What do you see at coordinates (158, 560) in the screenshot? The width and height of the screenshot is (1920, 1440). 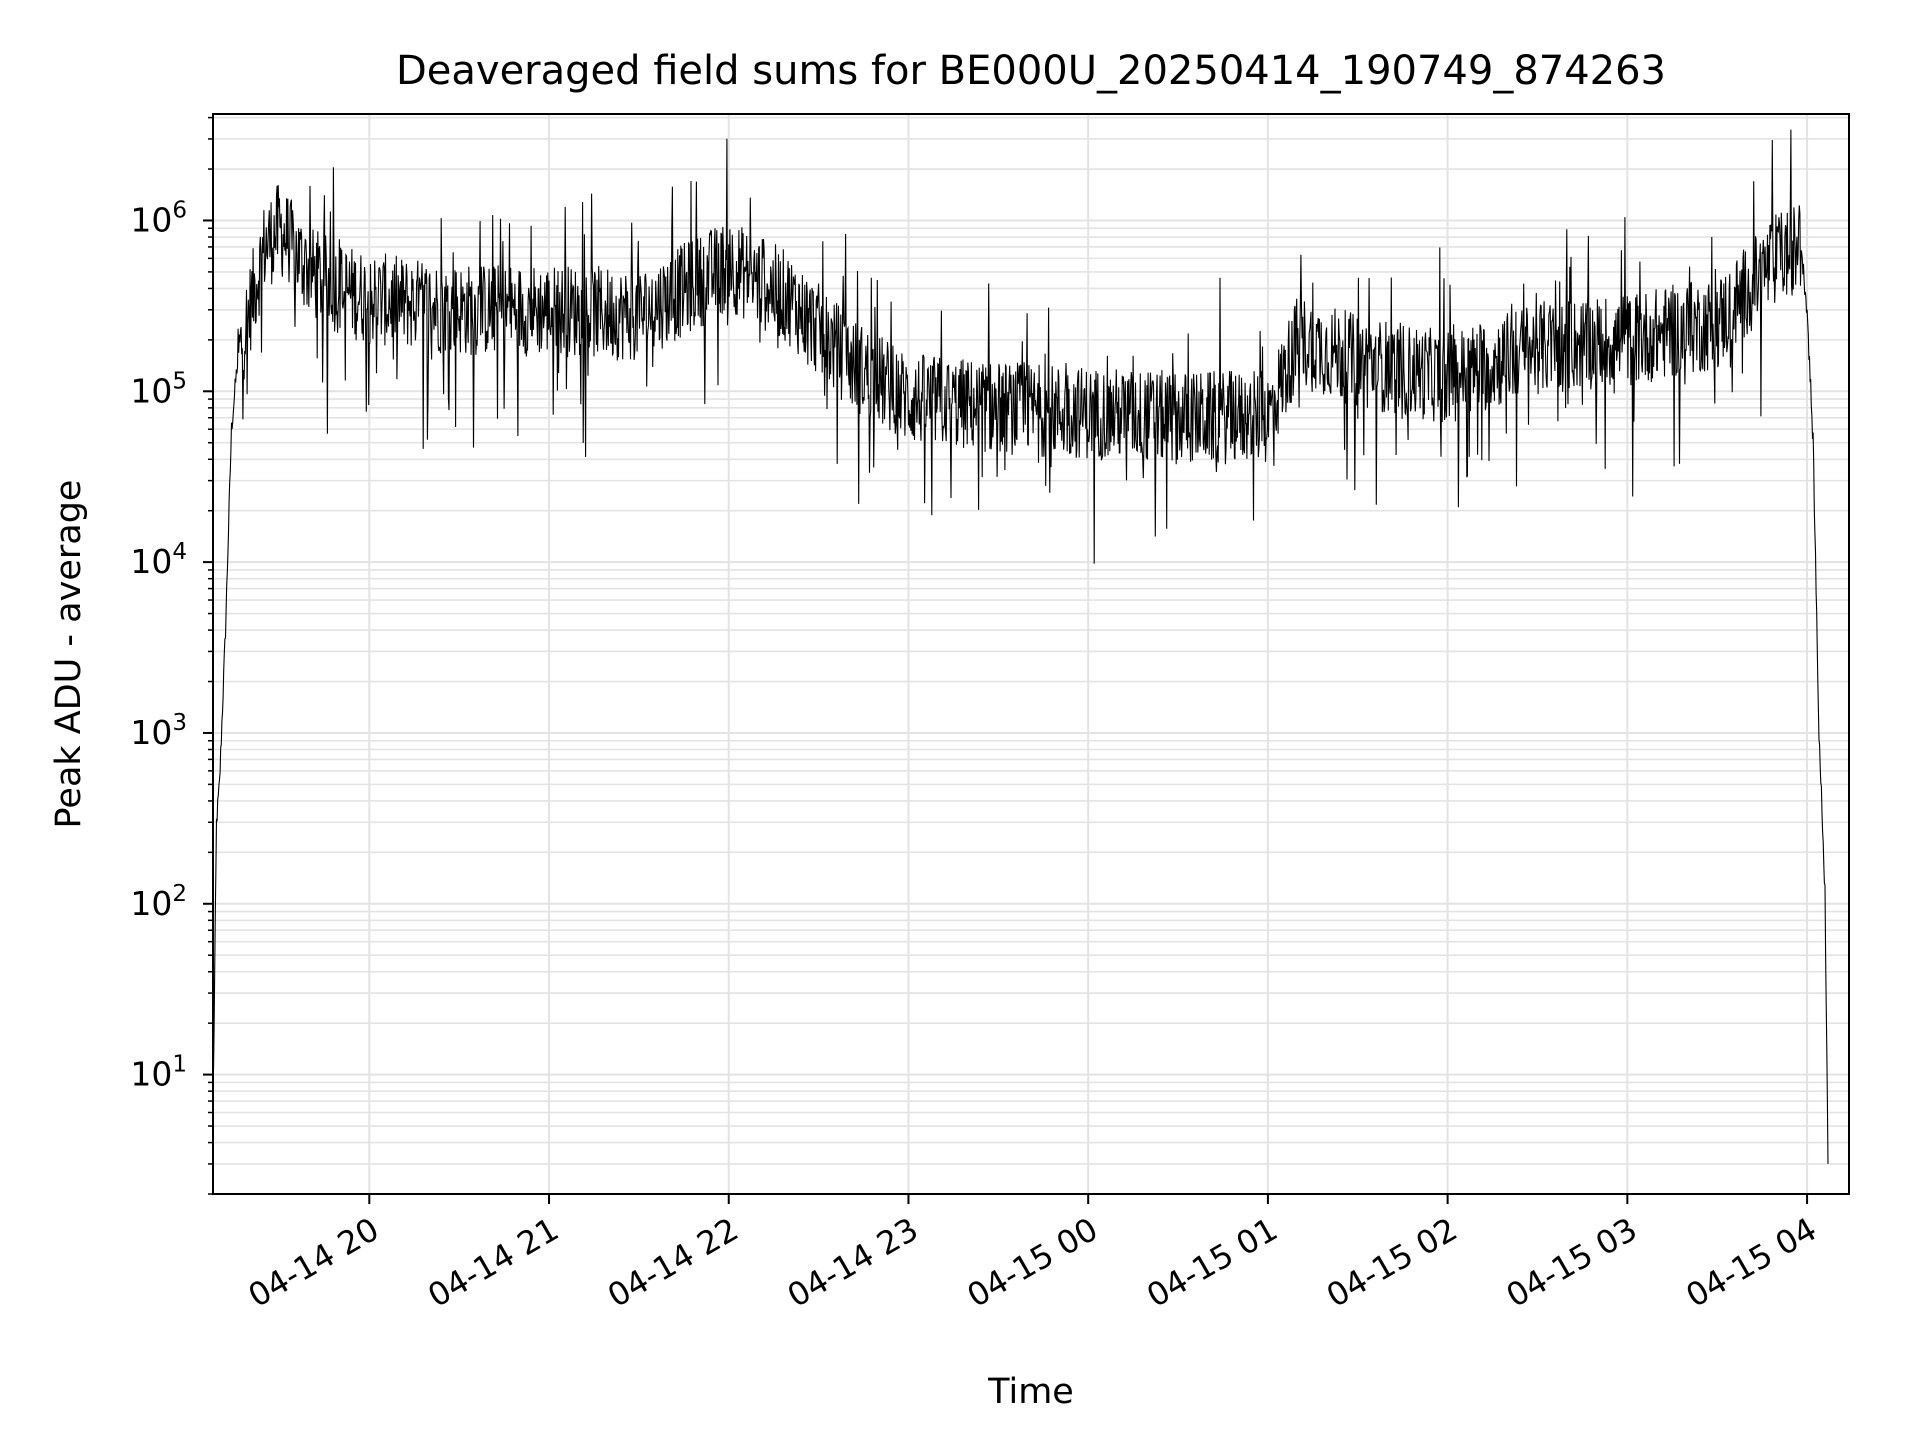 I see `y-tick-label: 104` at bounding box center [158, 560].